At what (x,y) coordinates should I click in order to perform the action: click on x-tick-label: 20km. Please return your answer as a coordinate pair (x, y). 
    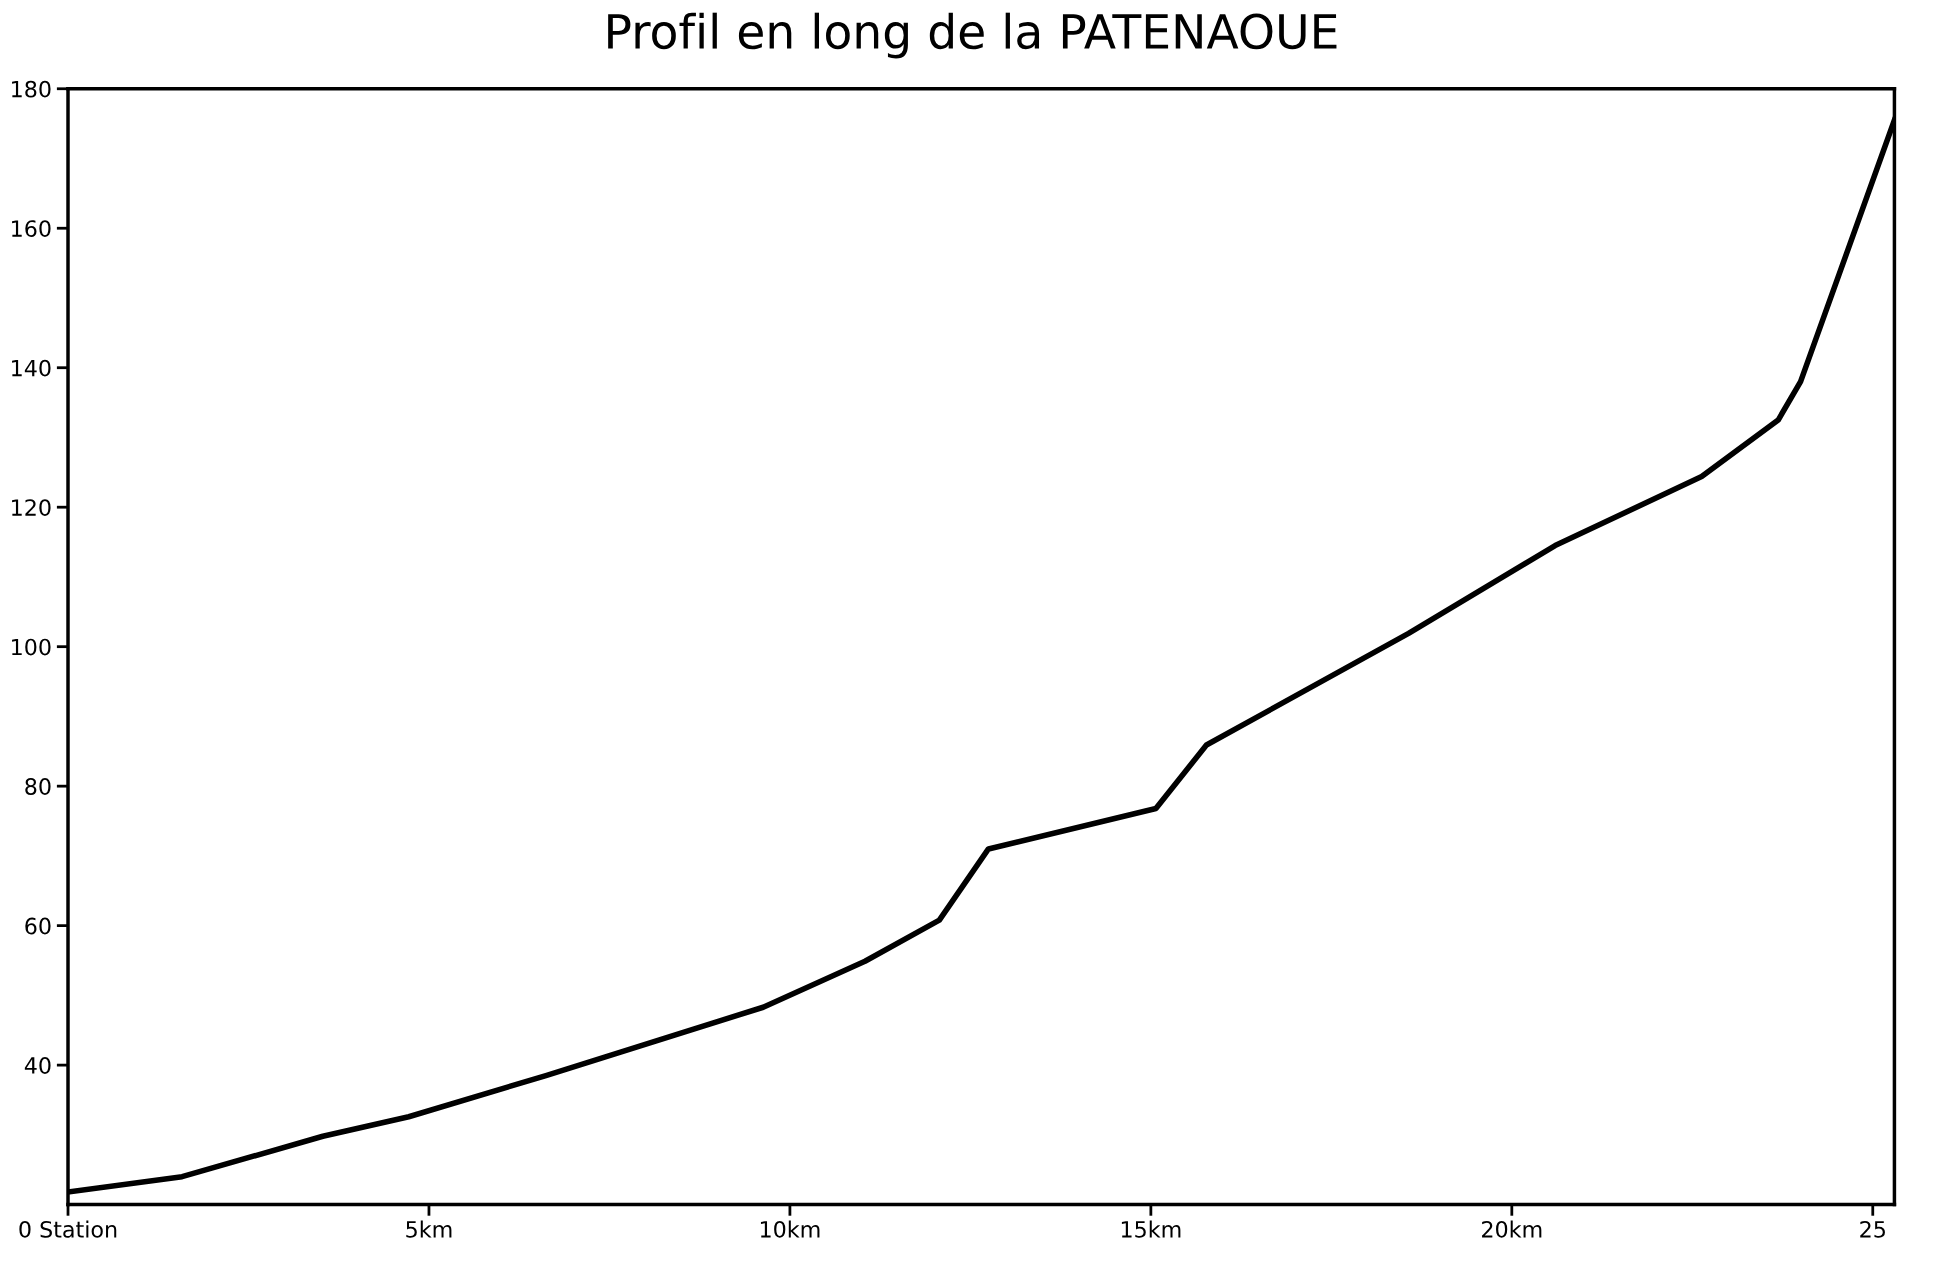
    Looking at the image, I should click on (1512, 1229).